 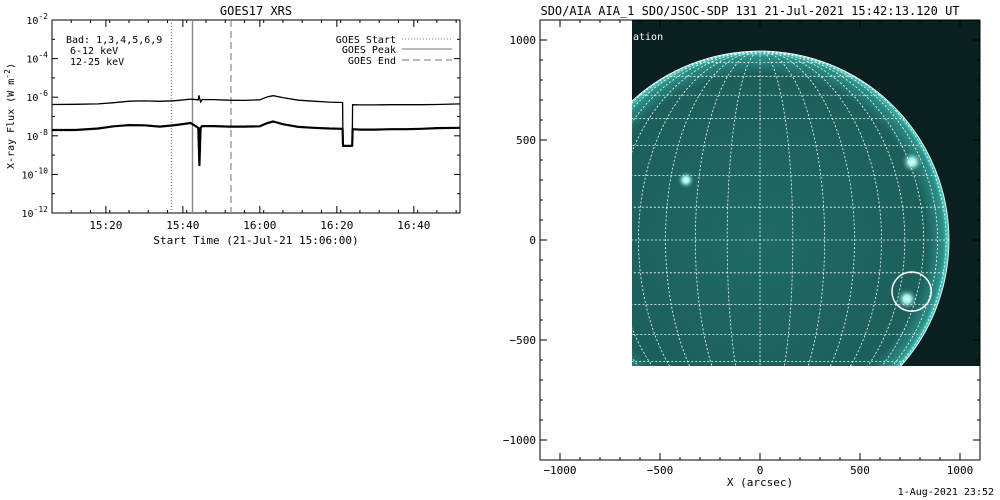 I want to click on legend-goes-peak: GOES Peak, so click(x=369, y=50).